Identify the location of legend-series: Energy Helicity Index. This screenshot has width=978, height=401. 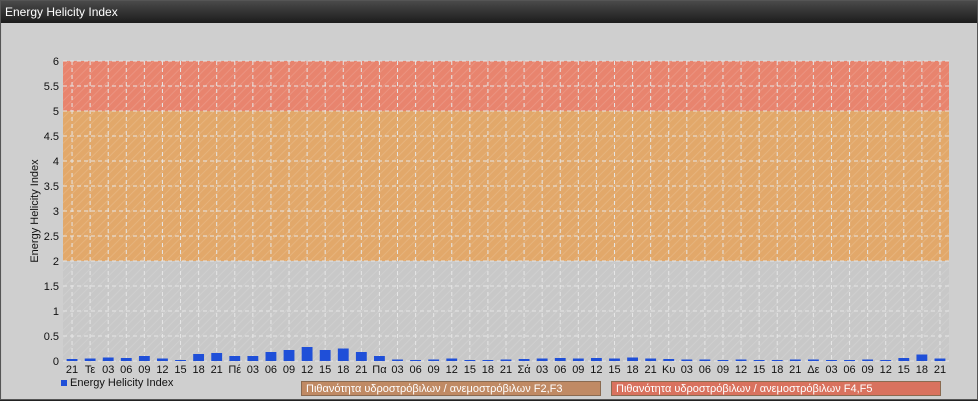
(117, 383).